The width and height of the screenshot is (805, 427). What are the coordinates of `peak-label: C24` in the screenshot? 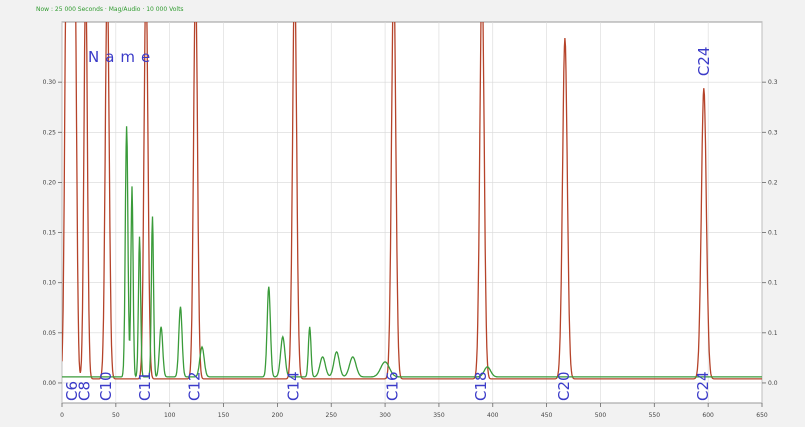 It's located at (703, 386).